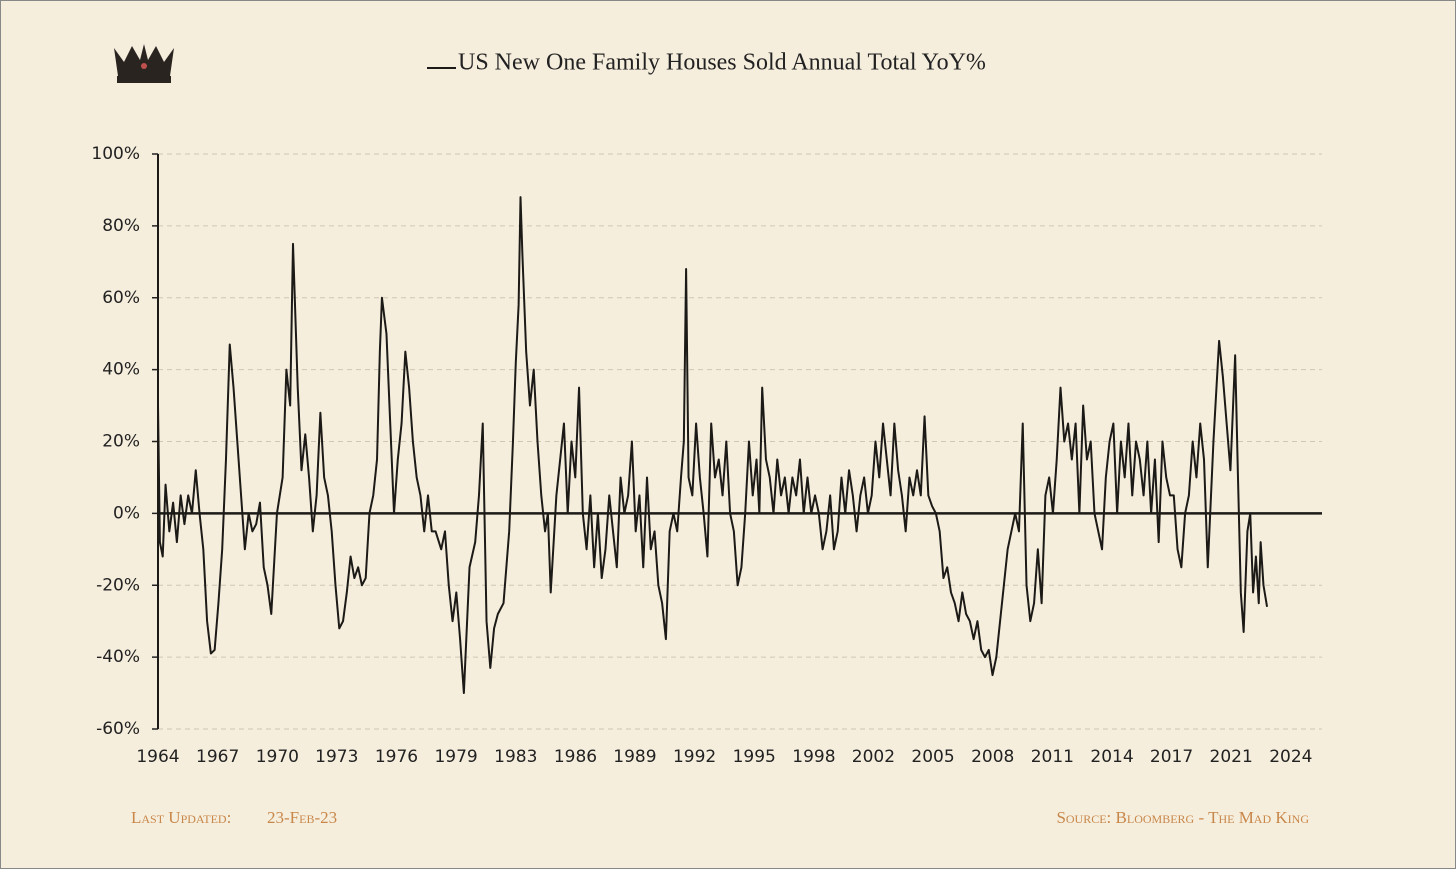  Describe the element at coordinates (157, 757) in the screenshot. I see `x-tick-label: 1964` at that location.